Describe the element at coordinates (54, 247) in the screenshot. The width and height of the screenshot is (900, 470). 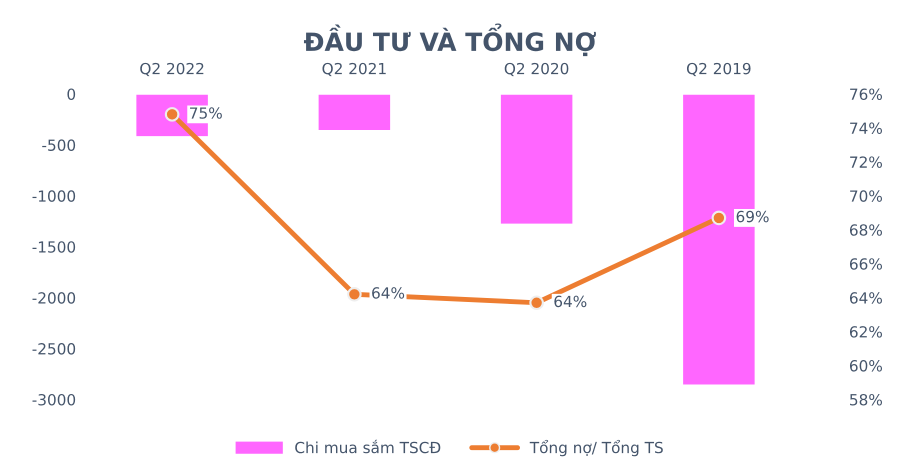
I see `y-tick-label: -1500` at that location.